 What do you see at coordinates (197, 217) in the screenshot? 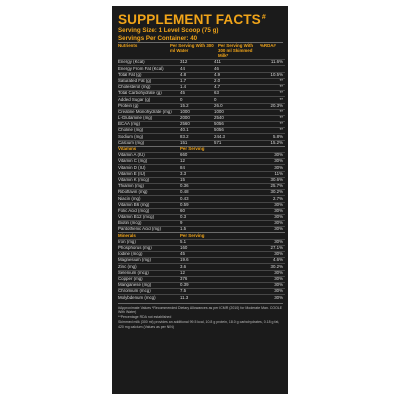
I see `cell-col1: 0.3` at bounding box center [197, 217].